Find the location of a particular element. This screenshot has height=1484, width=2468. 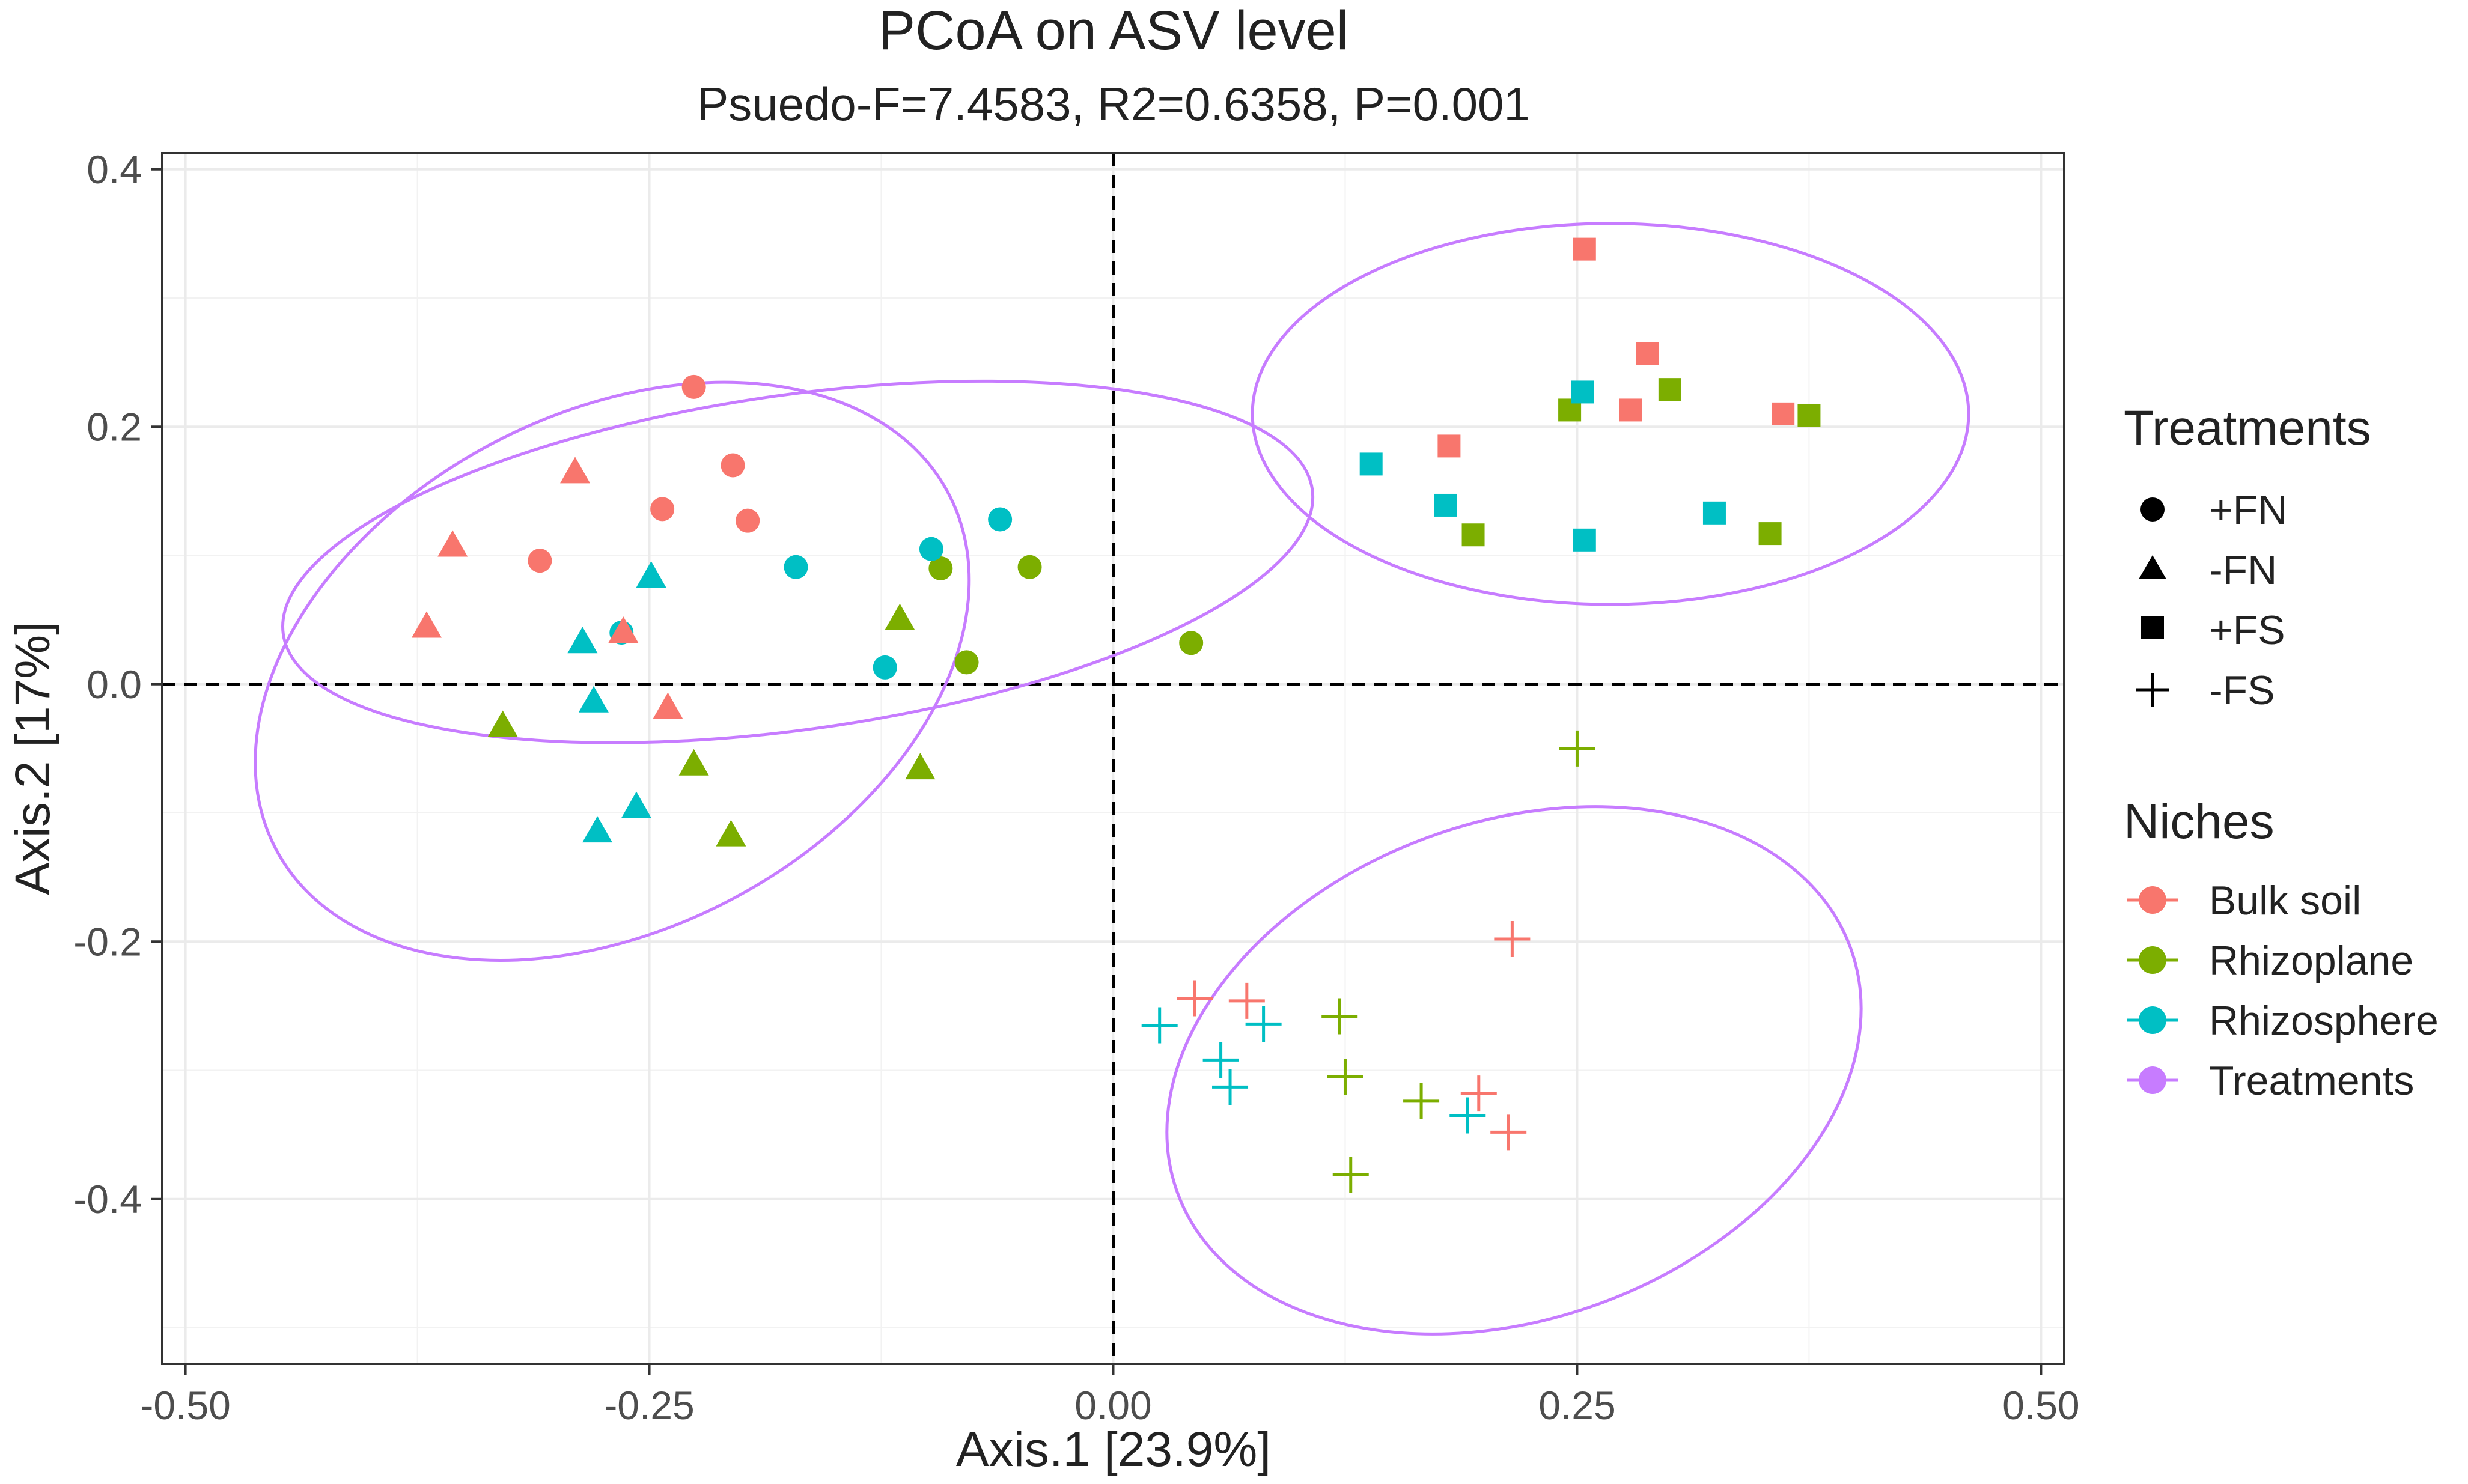

legend-key-bulk-soil is located at coordinates (2152, 900).